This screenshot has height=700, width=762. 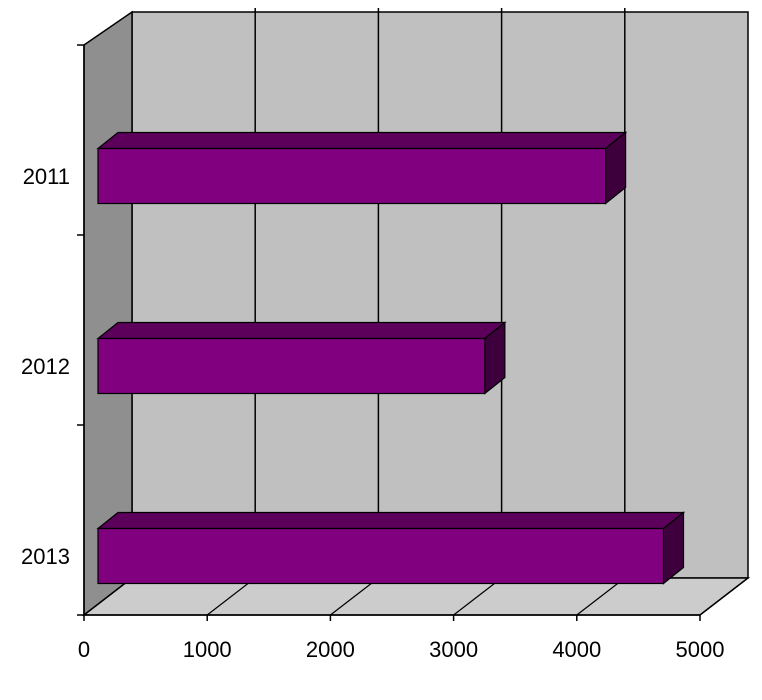 What do you see at coordinates (84, 649) in the screenshot?
I see `x-tick-label: 0` at bounding box center [84, 649].